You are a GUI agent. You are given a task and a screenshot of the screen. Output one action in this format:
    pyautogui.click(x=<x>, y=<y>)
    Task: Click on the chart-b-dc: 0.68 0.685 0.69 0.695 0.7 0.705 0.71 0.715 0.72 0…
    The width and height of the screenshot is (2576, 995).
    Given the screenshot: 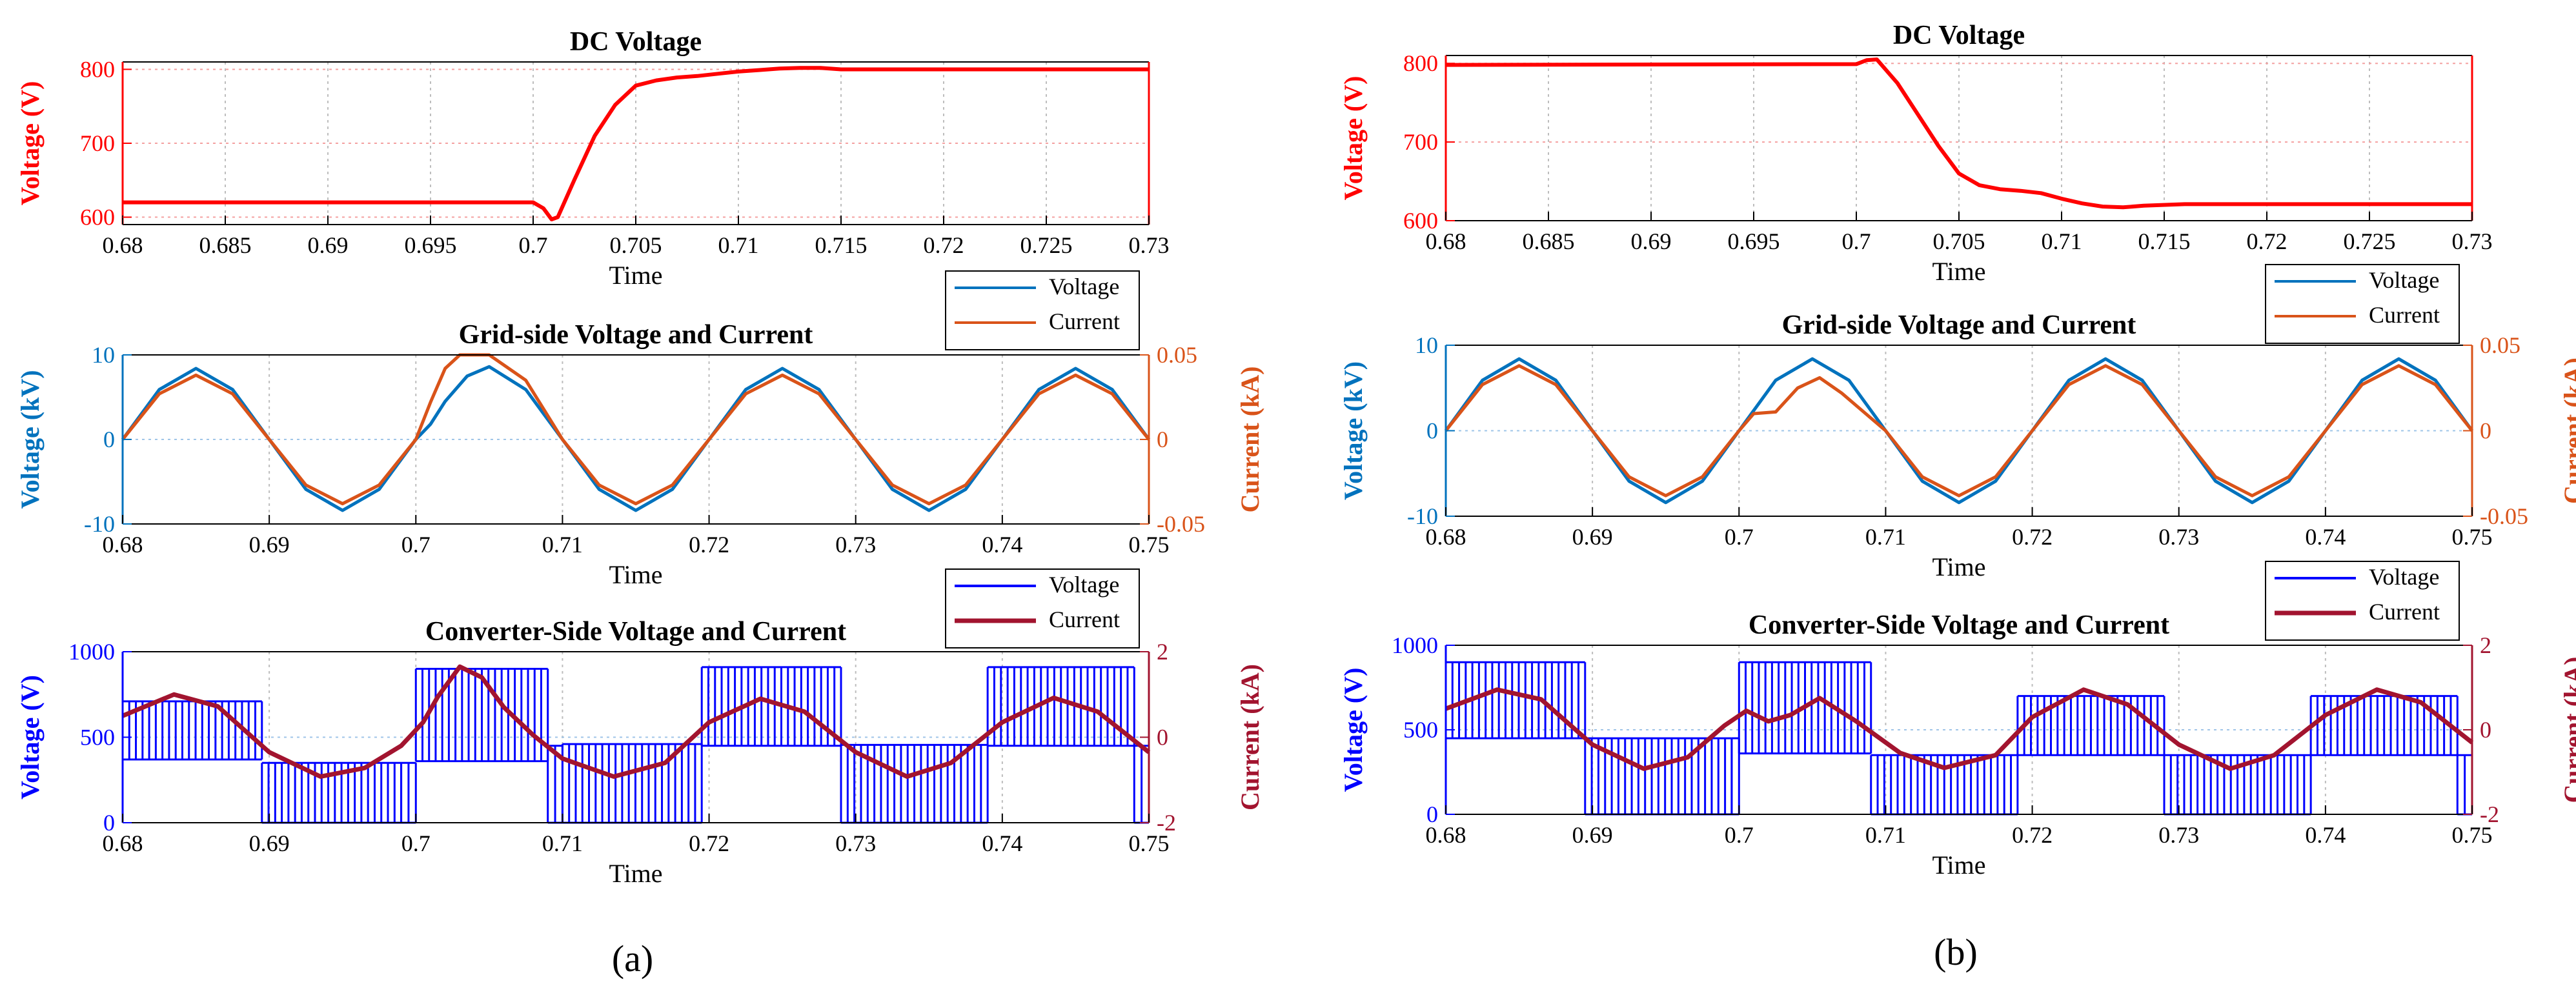 What is the action you would take?
    pyautogui.click(x=1916, y=154)
    